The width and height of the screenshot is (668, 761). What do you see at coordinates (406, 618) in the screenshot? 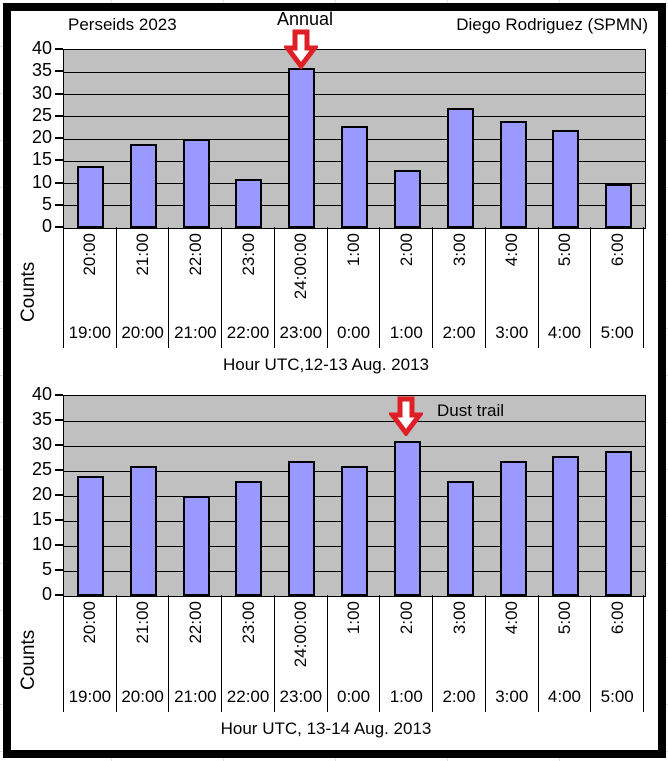
I see `x-tick-label-hour: 2:00` at bounding box center [406, 618].